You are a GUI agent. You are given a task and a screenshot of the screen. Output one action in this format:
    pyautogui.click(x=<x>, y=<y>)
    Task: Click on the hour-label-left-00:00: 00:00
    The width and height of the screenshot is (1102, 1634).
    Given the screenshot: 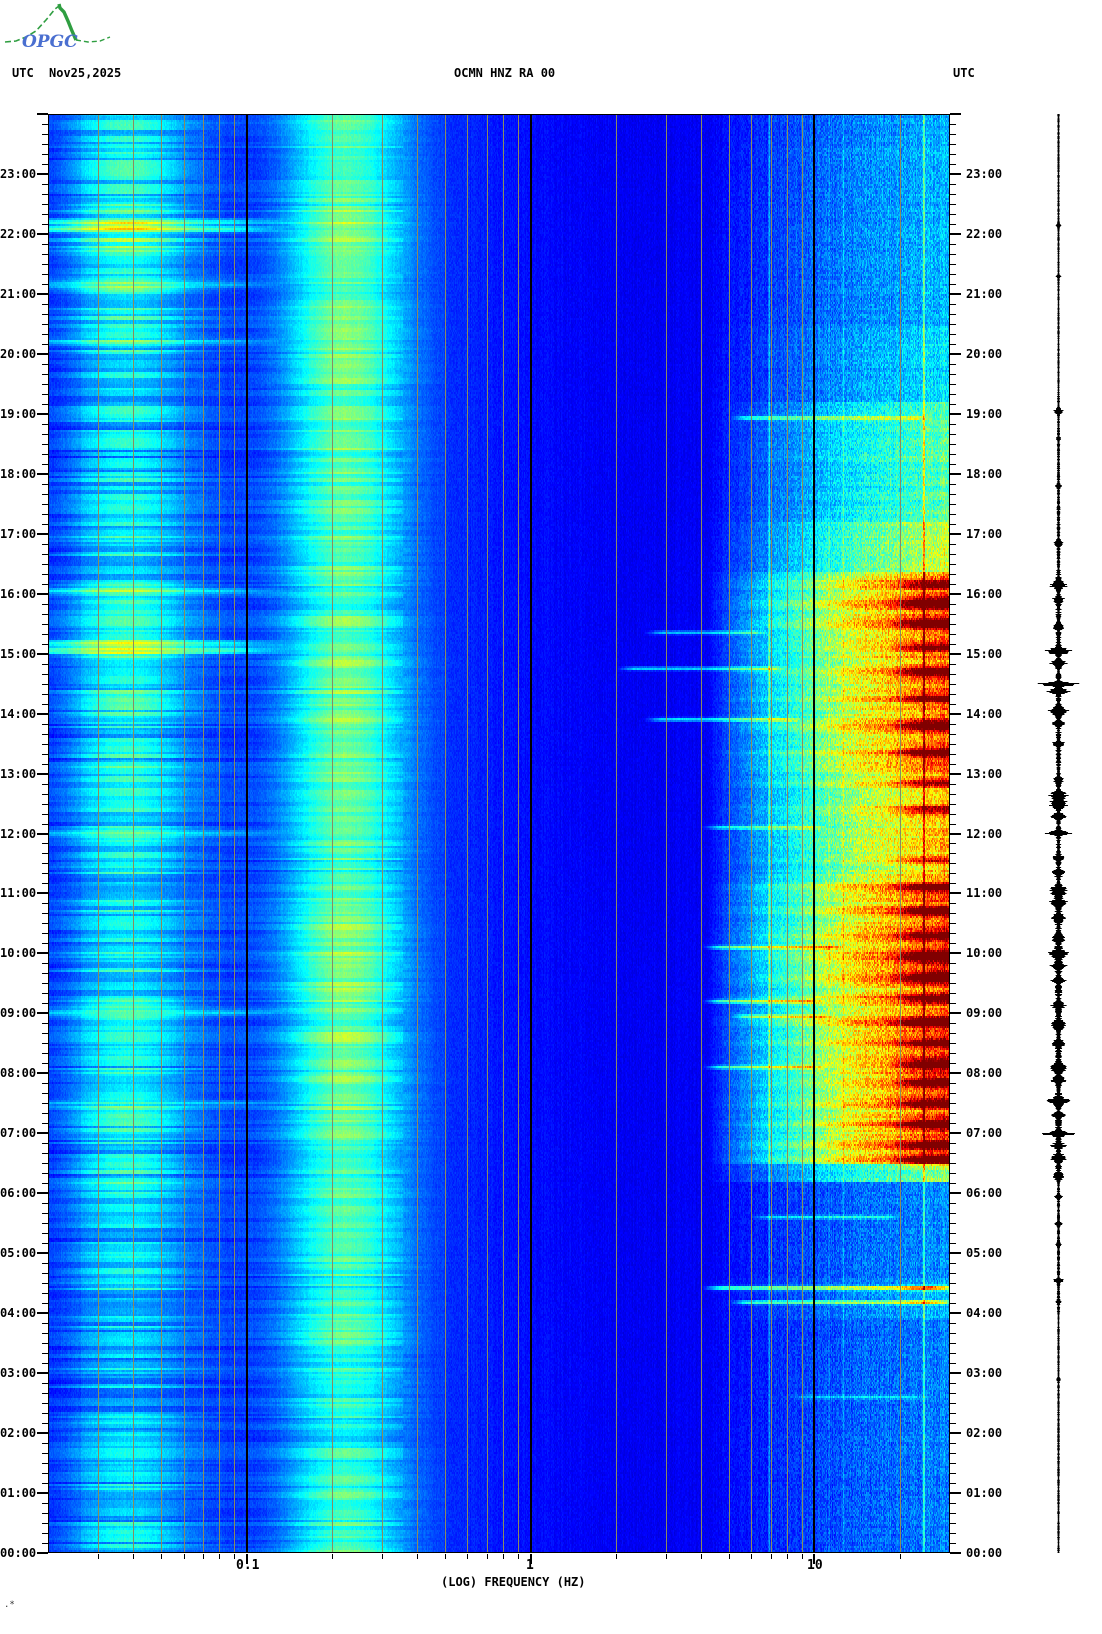 What is the action you would take?
    pyautogui.click(x=18, y=1553)
    